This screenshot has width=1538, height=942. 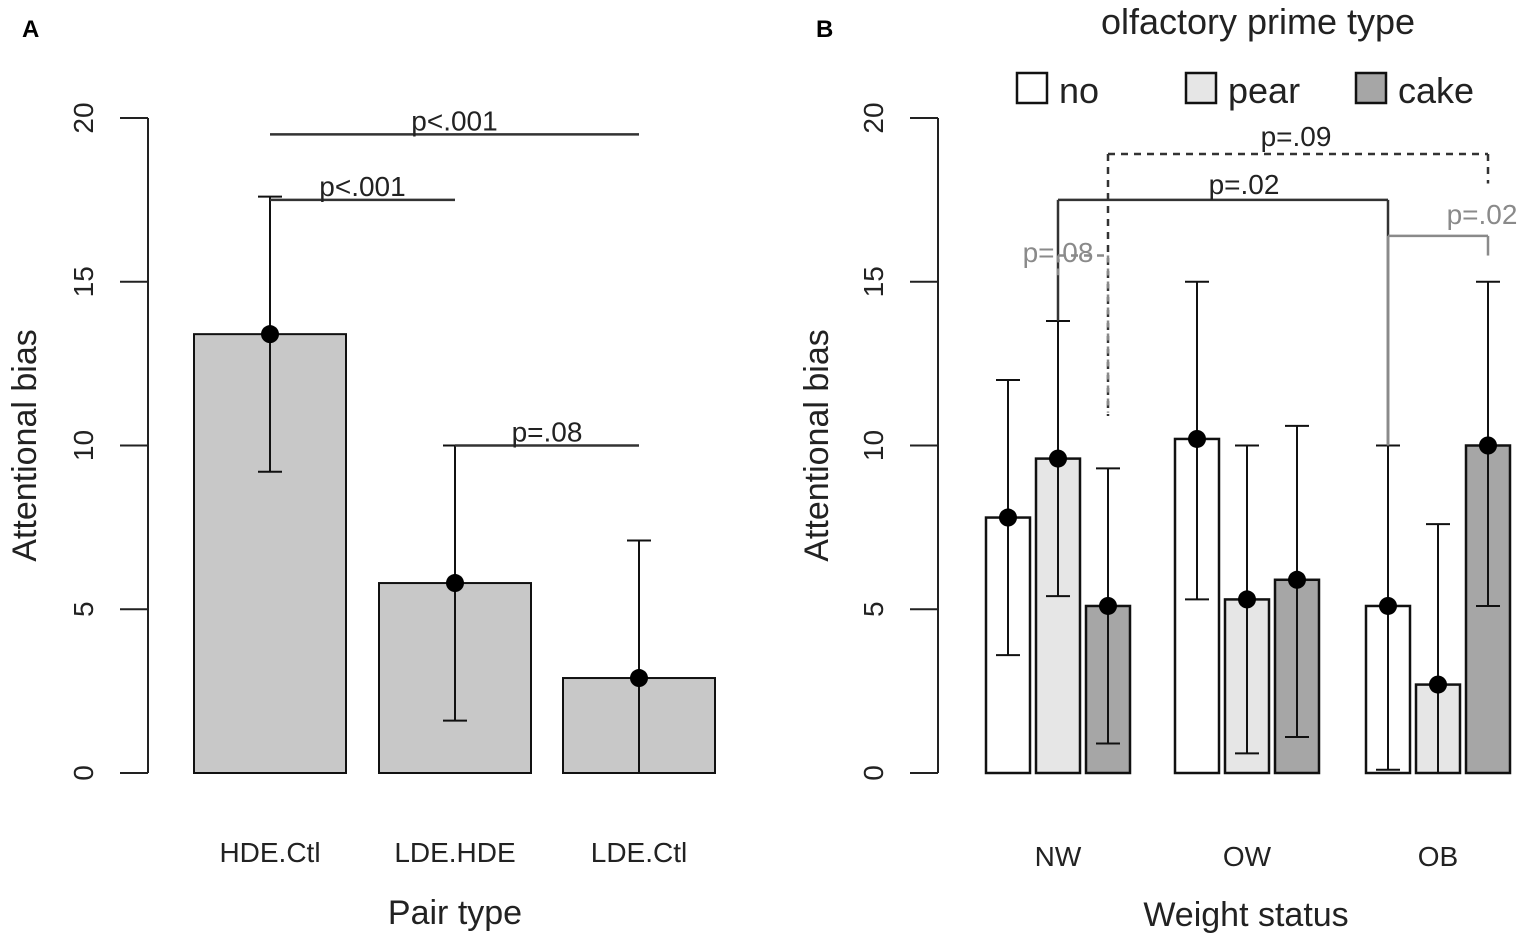 What do you see at coordinates (83, 773) in the screenshot?
I see `a-y-tick-label: 0` at bounding box center [83, 773].